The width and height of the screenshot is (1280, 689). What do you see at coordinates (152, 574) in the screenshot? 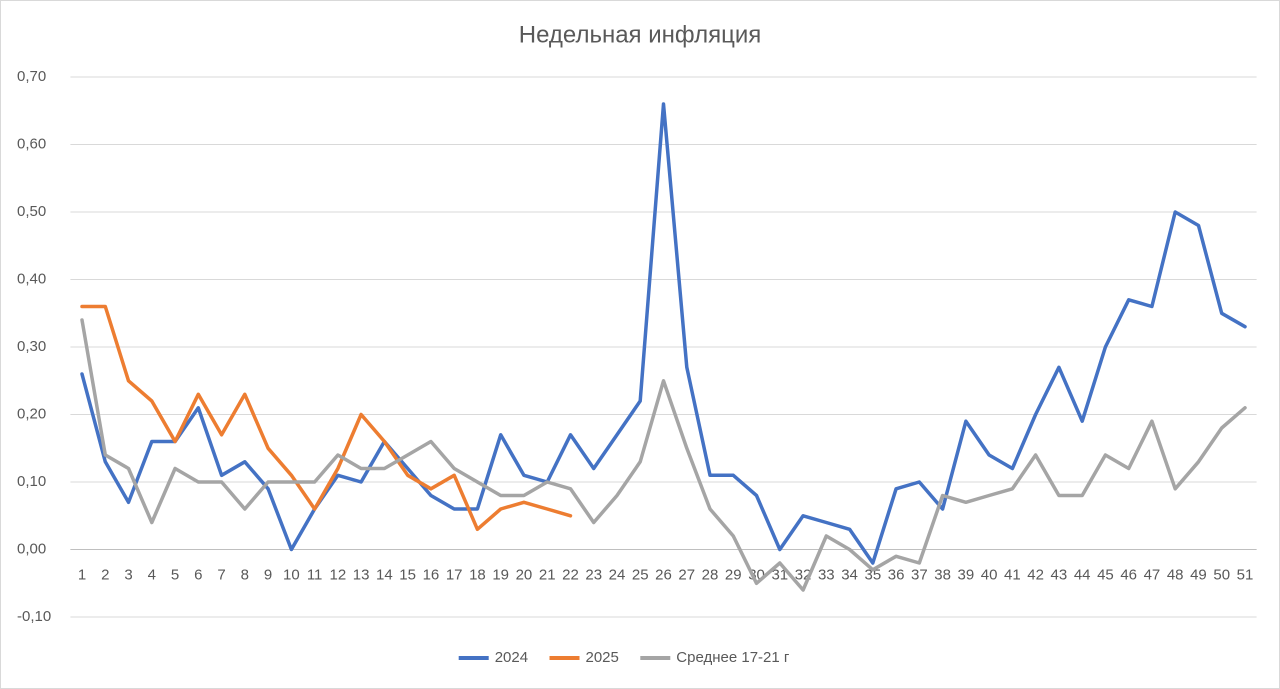
I see `x-tick-label: 4` at bounding box center [152, 574].